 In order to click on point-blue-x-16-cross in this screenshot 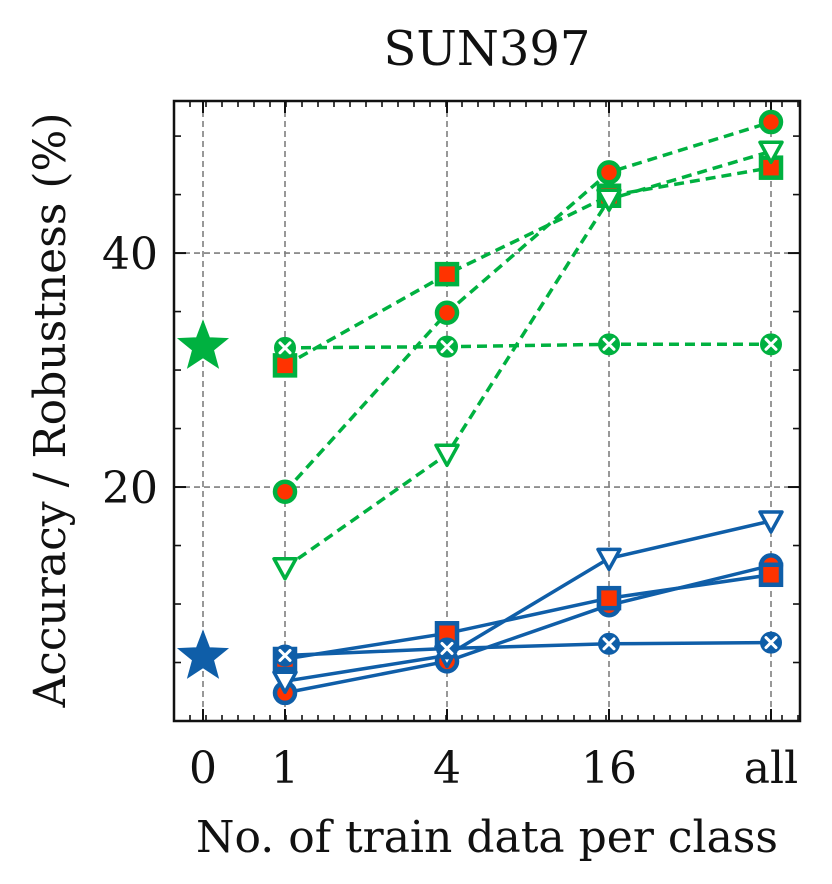, I will do `click(609, 644)`.